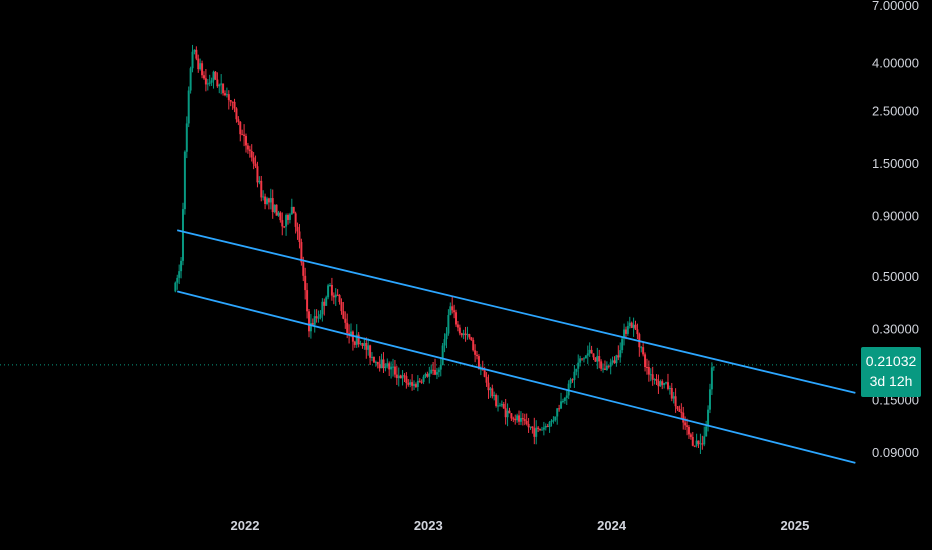  What do you see at coordinates (895, 6) in the screenshot?
I see `y-tick-label: 7.00000` at bounding box center [895, 6].